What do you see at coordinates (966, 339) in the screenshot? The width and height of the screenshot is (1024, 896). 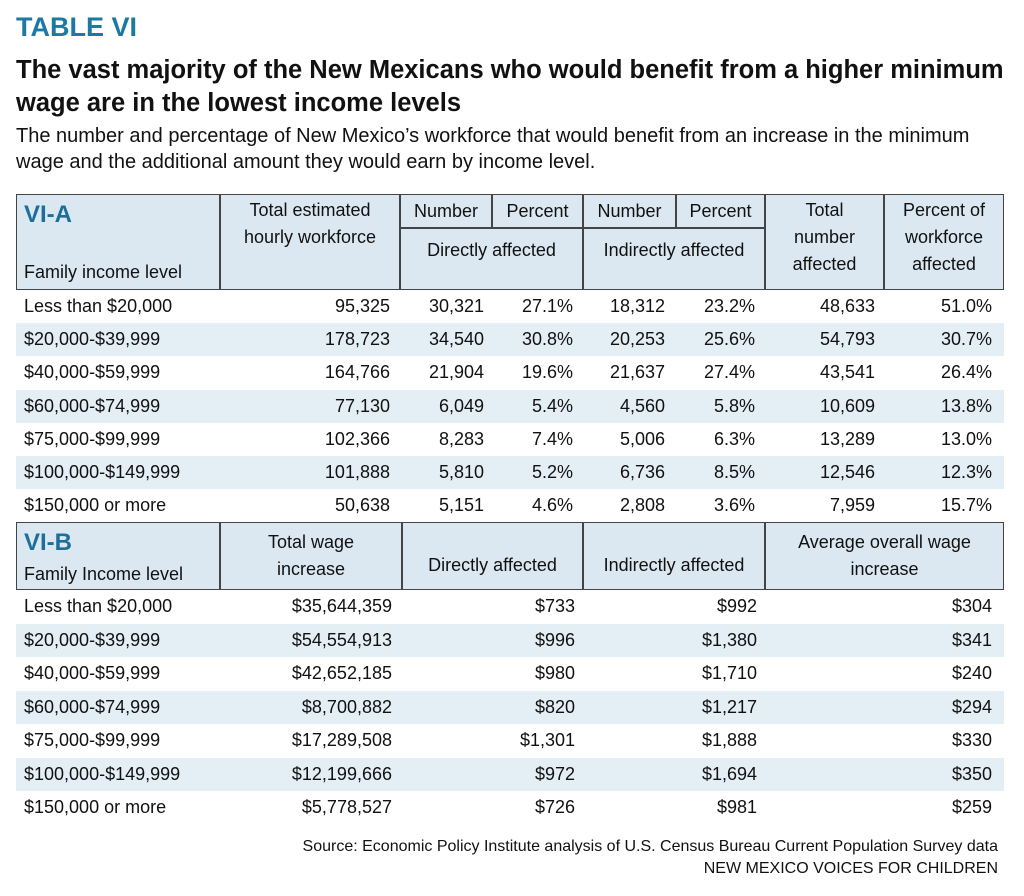 I see `table-value: 30.7%` at bounding box center [966, 339].